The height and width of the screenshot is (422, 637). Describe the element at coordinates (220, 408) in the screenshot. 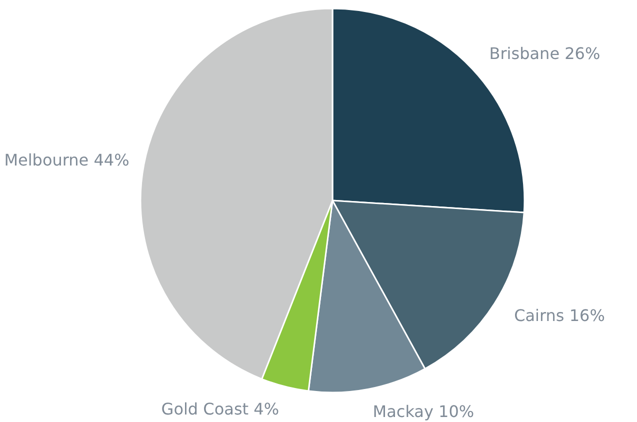

I see `slice-label: Gold Coast 4%` at that location.